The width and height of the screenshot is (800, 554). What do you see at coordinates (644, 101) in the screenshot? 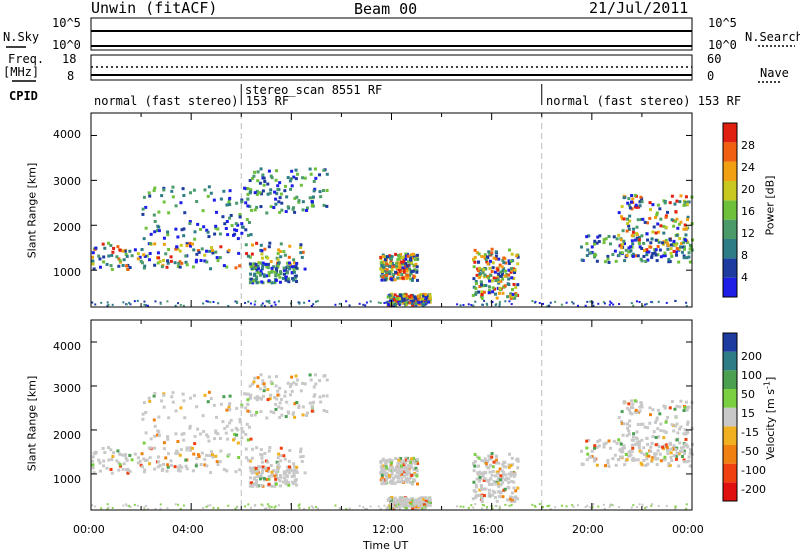
I see `cpid-segment-3: normal (fast stereo) 153 RF` at bounding box center [644, 101].